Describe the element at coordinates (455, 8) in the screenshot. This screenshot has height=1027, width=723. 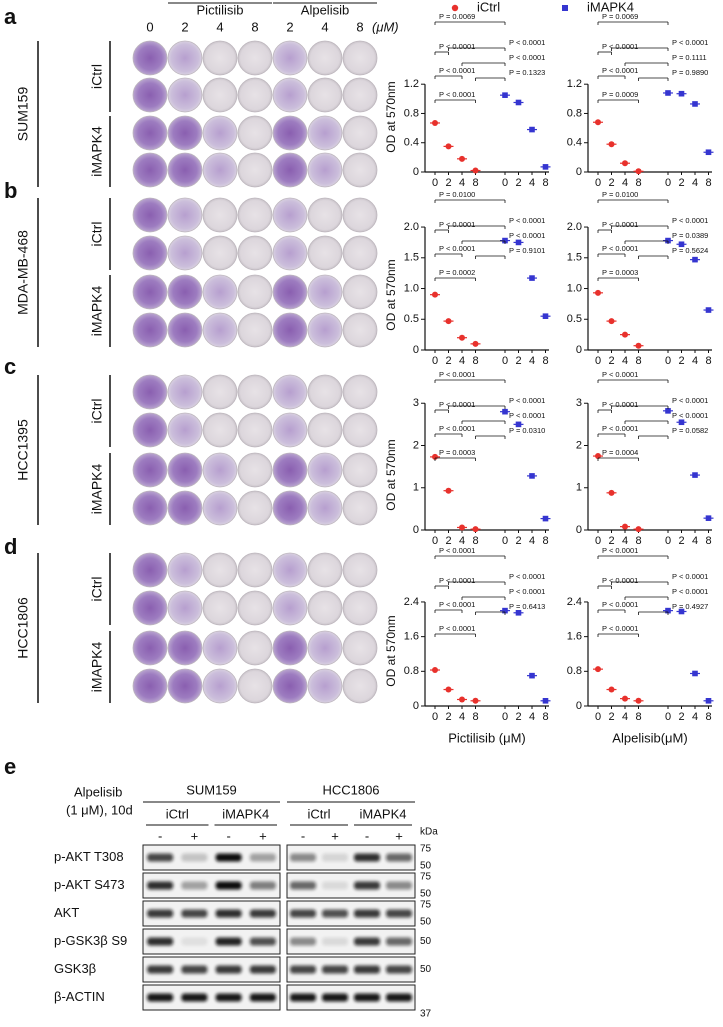
I see `legend-marker` at that location.